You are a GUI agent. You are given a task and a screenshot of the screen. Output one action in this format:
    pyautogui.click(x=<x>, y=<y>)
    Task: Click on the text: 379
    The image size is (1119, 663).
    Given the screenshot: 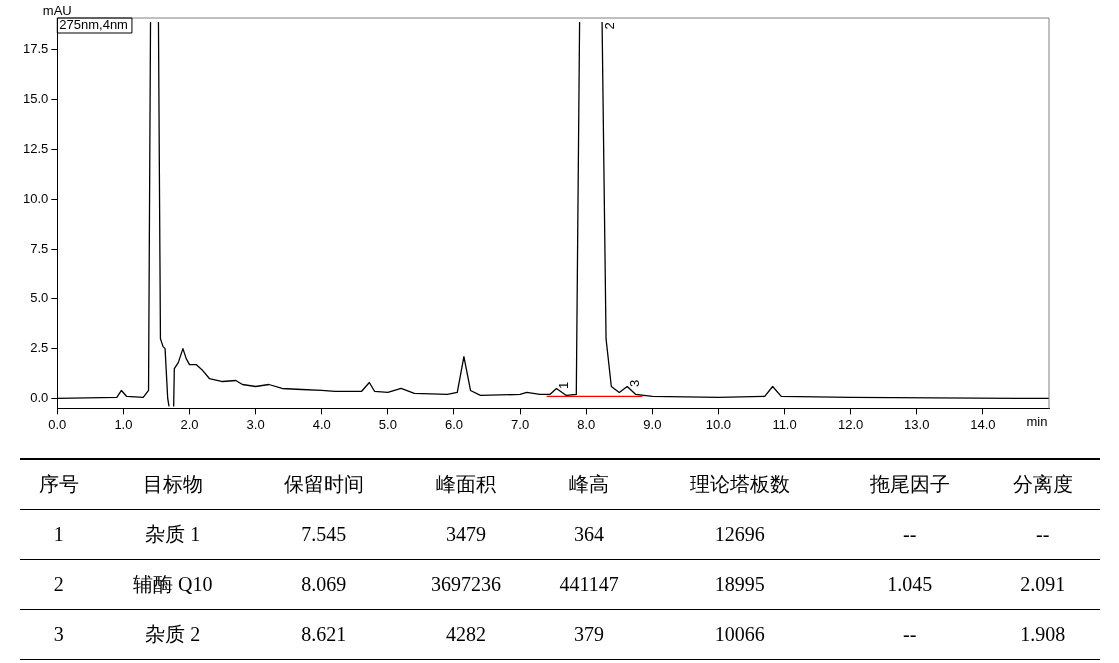 What is the action you would take?
    pyautogui.click(x=589, y=634)
    